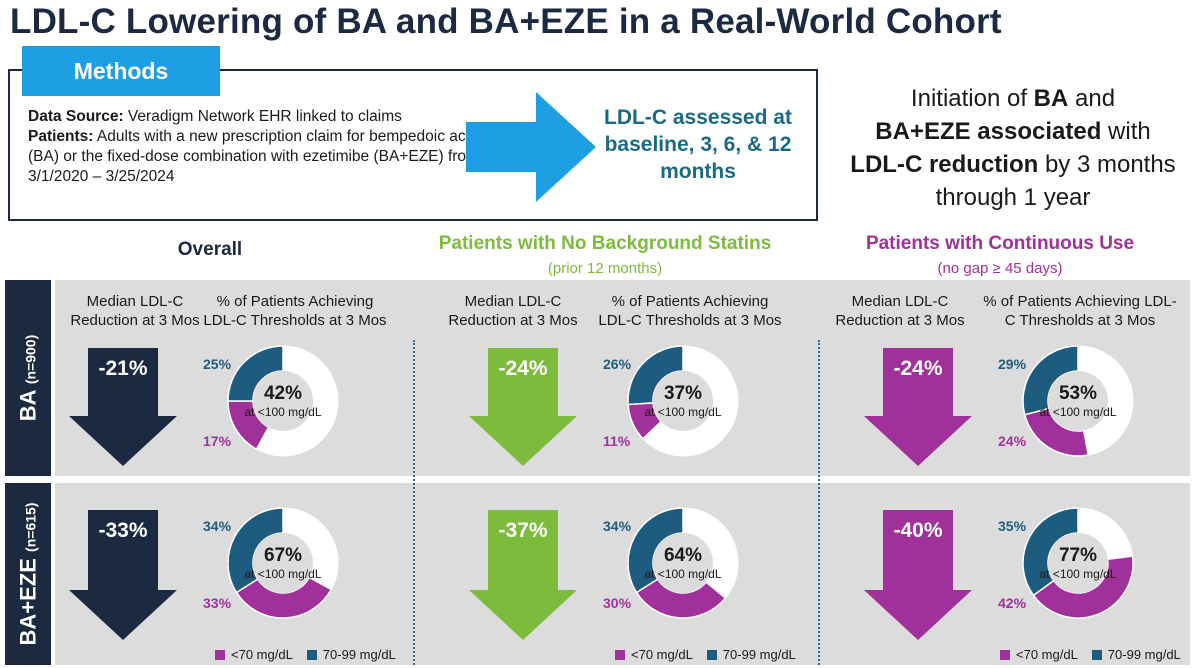 This screenshot has width=1200, height=668. I want to click on data-source-label: Data Source:, so click(76, 116).